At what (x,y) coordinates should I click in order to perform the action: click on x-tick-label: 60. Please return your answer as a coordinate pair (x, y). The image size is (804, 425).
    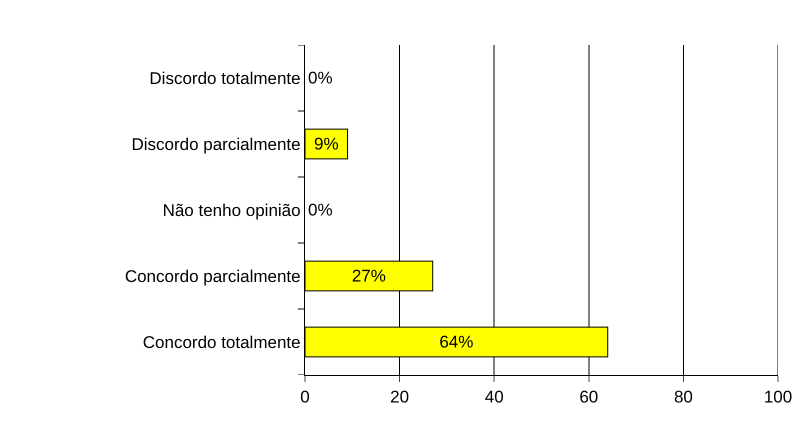
    Looking at the image, I should click on (588, 396).